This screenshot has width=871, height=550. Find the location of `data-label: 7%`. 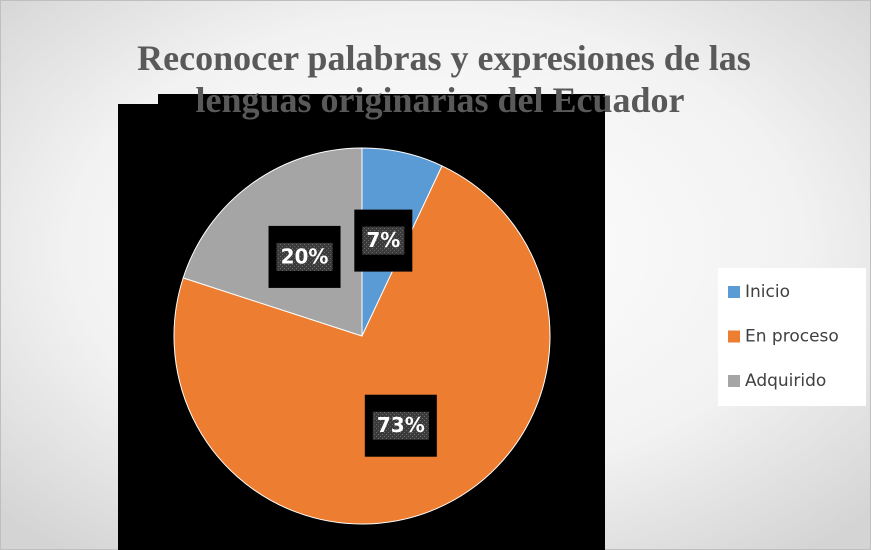

data-label: 7% is located at coordinates (383, 240).